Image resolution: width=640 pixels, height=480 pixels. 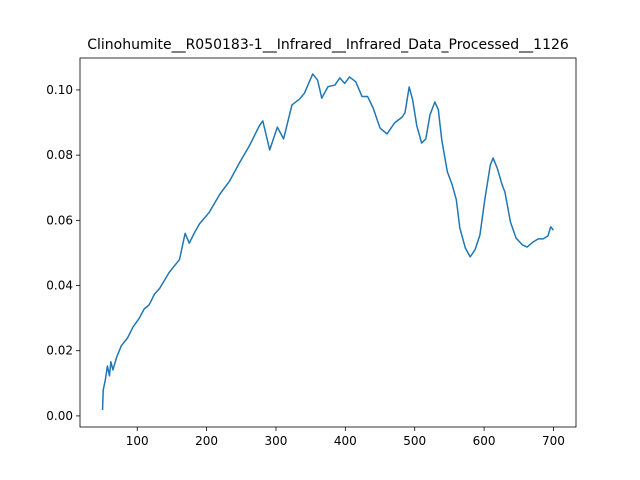 What do you see at coordinates (414, 441) in the screenshot?
I see `x-tick-label: 500` at bounding box center [414, 441].